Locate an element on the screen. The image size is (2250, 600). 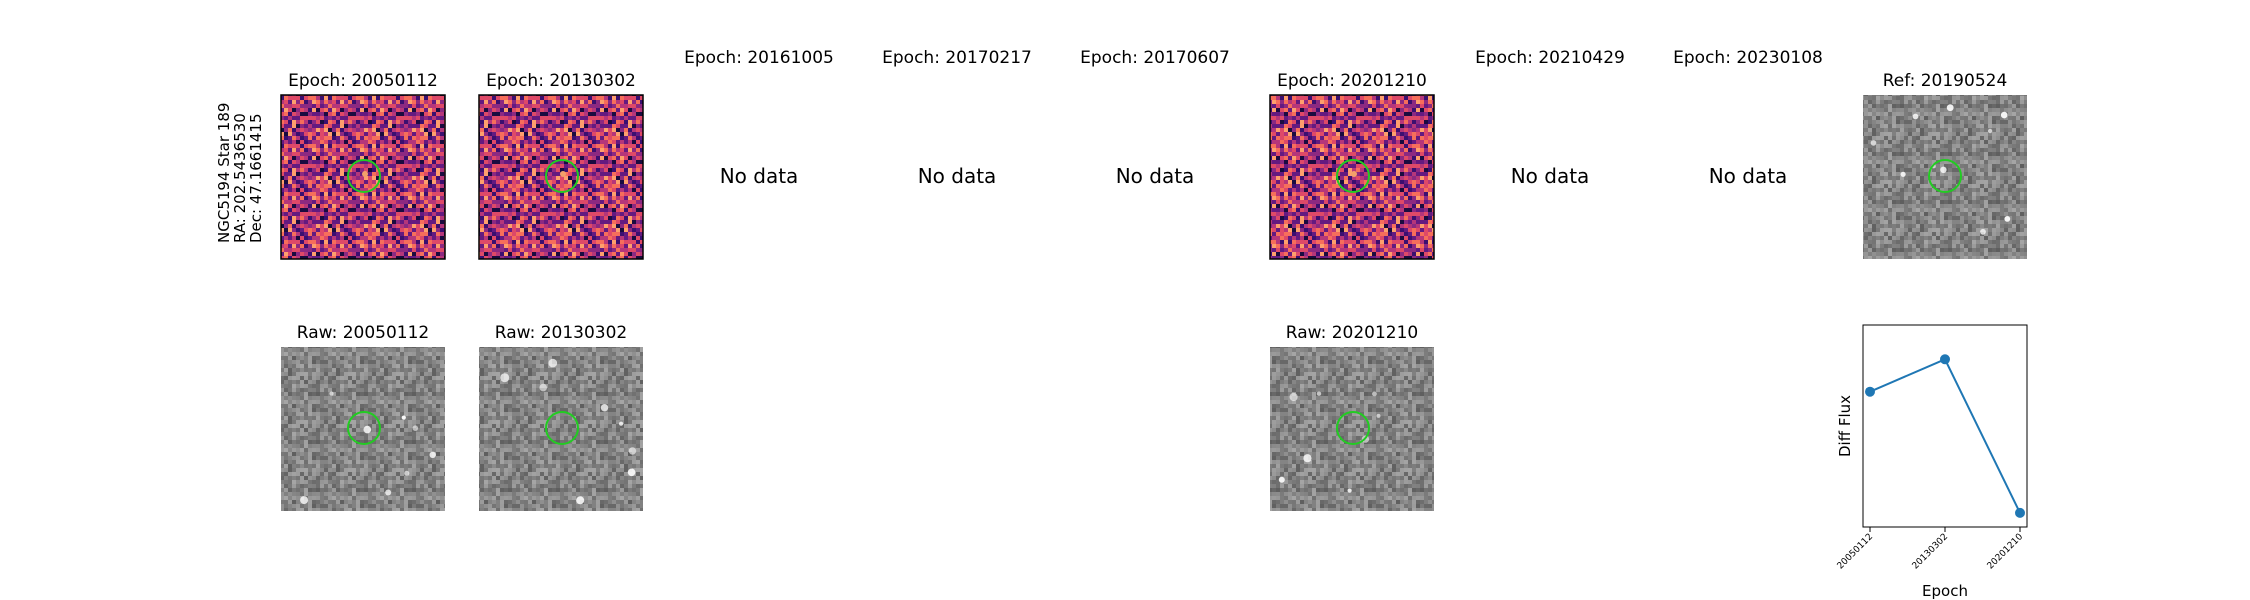
epoch-title: Epoch: 20050112 is located at coordinates (363, 81).